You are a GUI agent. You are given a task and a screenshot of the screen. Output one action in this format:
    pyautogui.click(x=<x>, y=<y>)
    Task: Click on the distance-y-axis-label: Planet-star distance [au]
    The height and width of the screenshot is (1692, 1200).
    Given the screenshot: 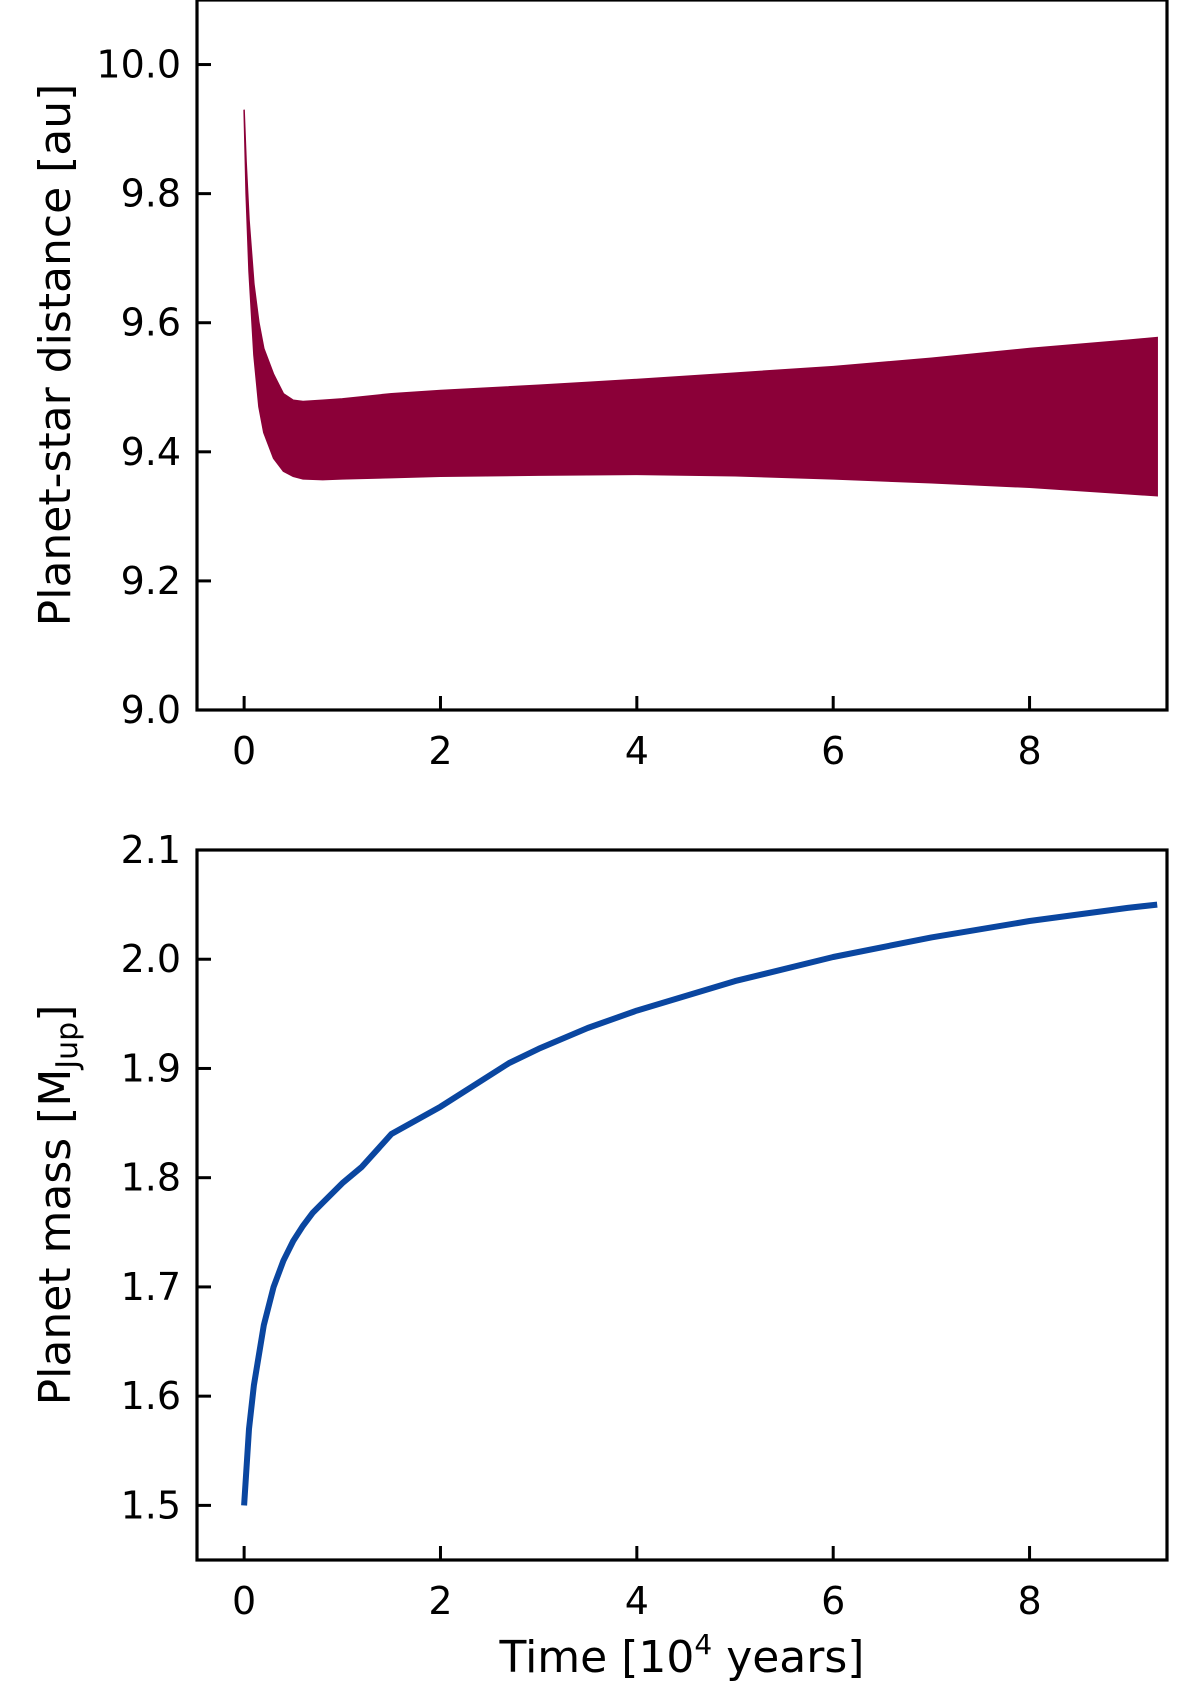 What is the action you would take?
    pyautogui.click(x=55, y=355)
    